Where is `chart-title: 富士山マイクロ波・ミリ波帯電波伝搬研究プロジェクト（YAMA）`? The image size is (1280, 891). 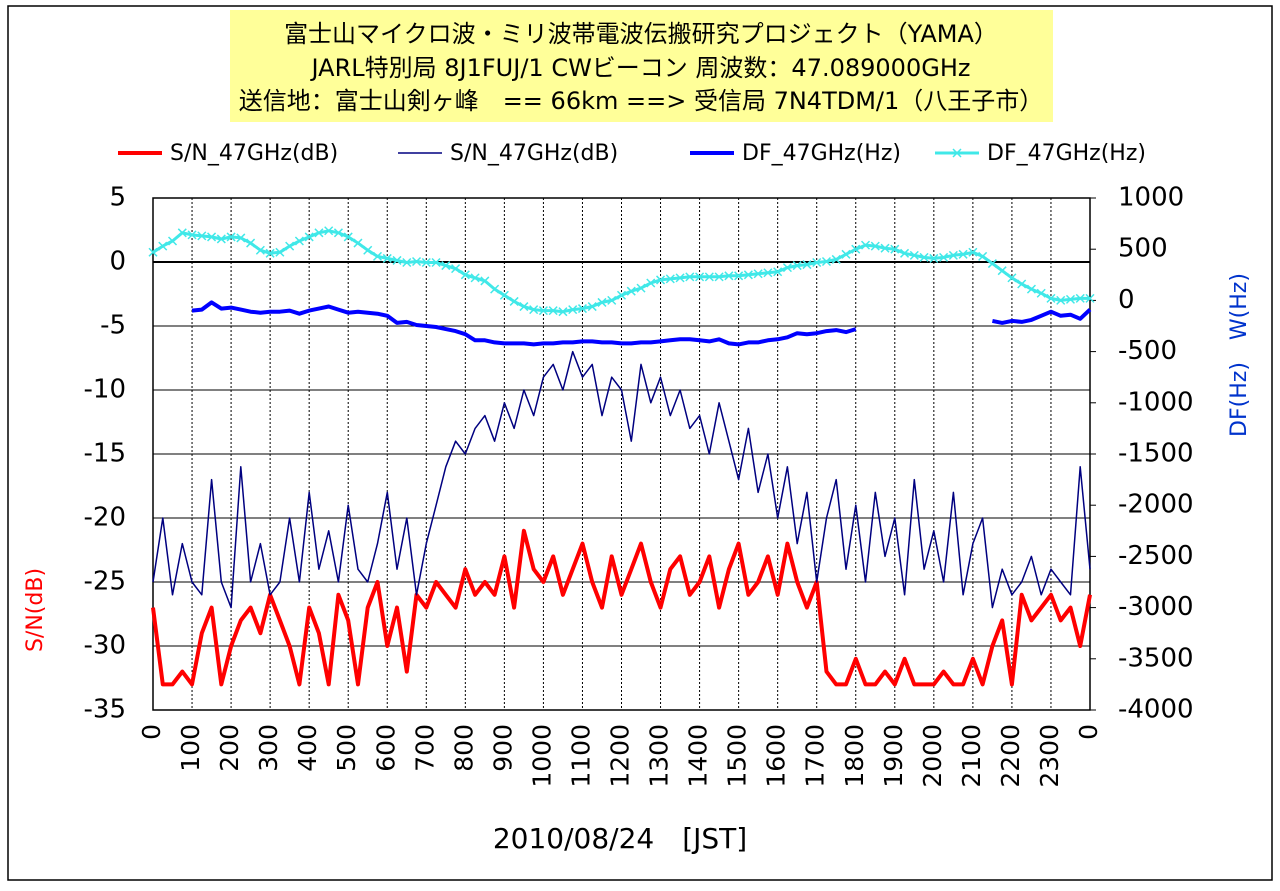 chart-title: 富士山マイクロ波・ミリ波帯電波伝搬研究プロジェクト（YAMA） is located at coordinates (641, 34).